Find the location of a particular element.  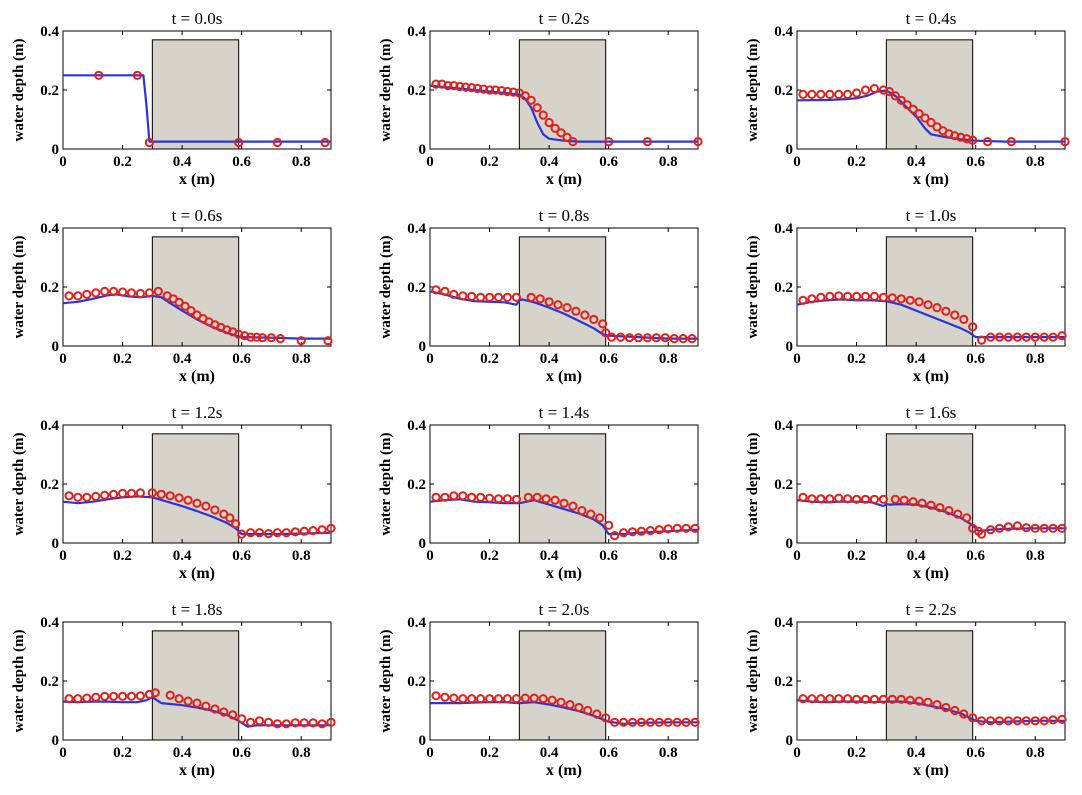

x-tick-label: 0.4 is located at coordinates (182, 359).